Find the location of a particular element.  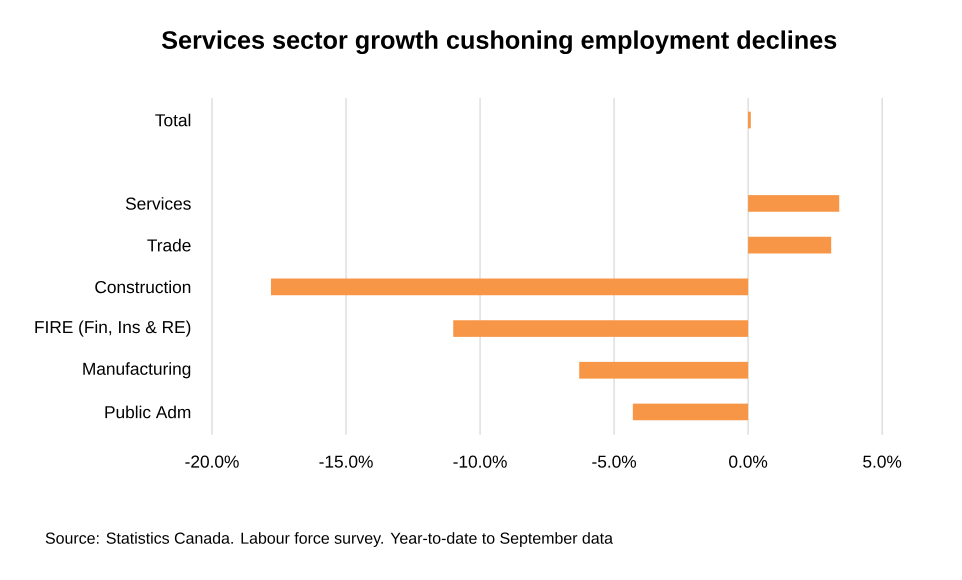

y-tick-label: Construction is located at coordinates (142, 287).